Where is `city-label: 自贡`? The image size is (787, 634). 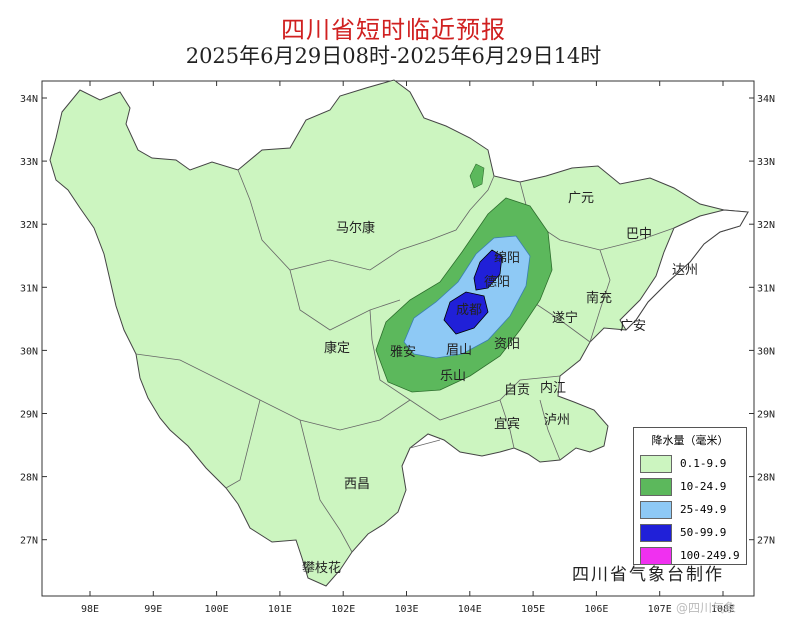 city-label: 自贡 is located at coordinates (517, 390).